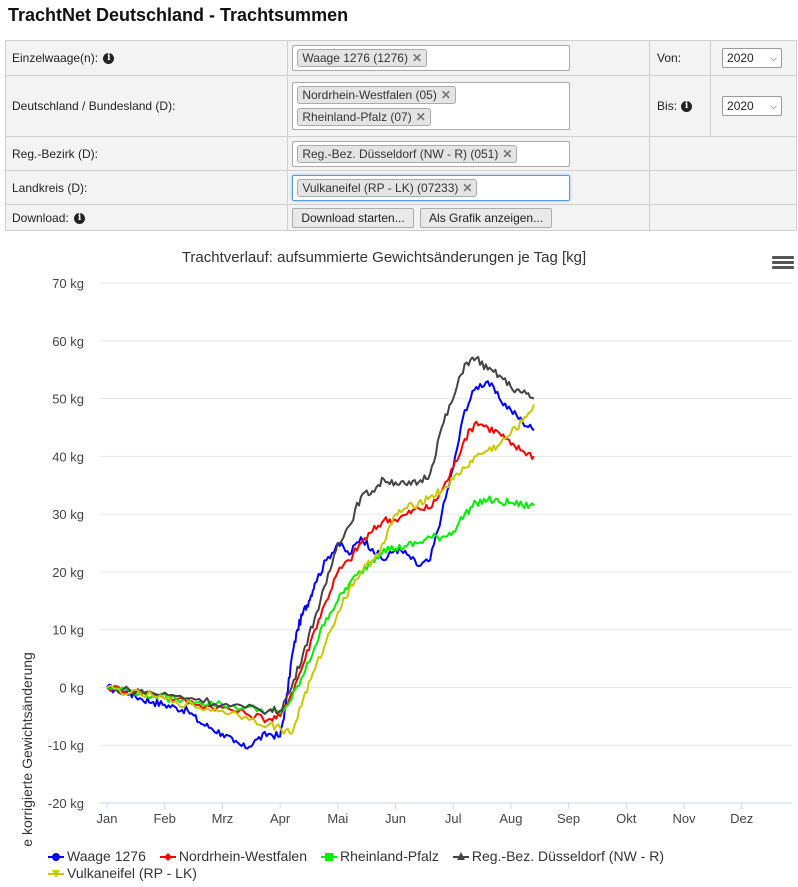 Image resolution: width=798 pixels, height=887 pixels. Describe the element at coordinates (146, 153) in the screenshot. I see `bezirk-label-cell: Reg.-Bezirk (D):` at that location.